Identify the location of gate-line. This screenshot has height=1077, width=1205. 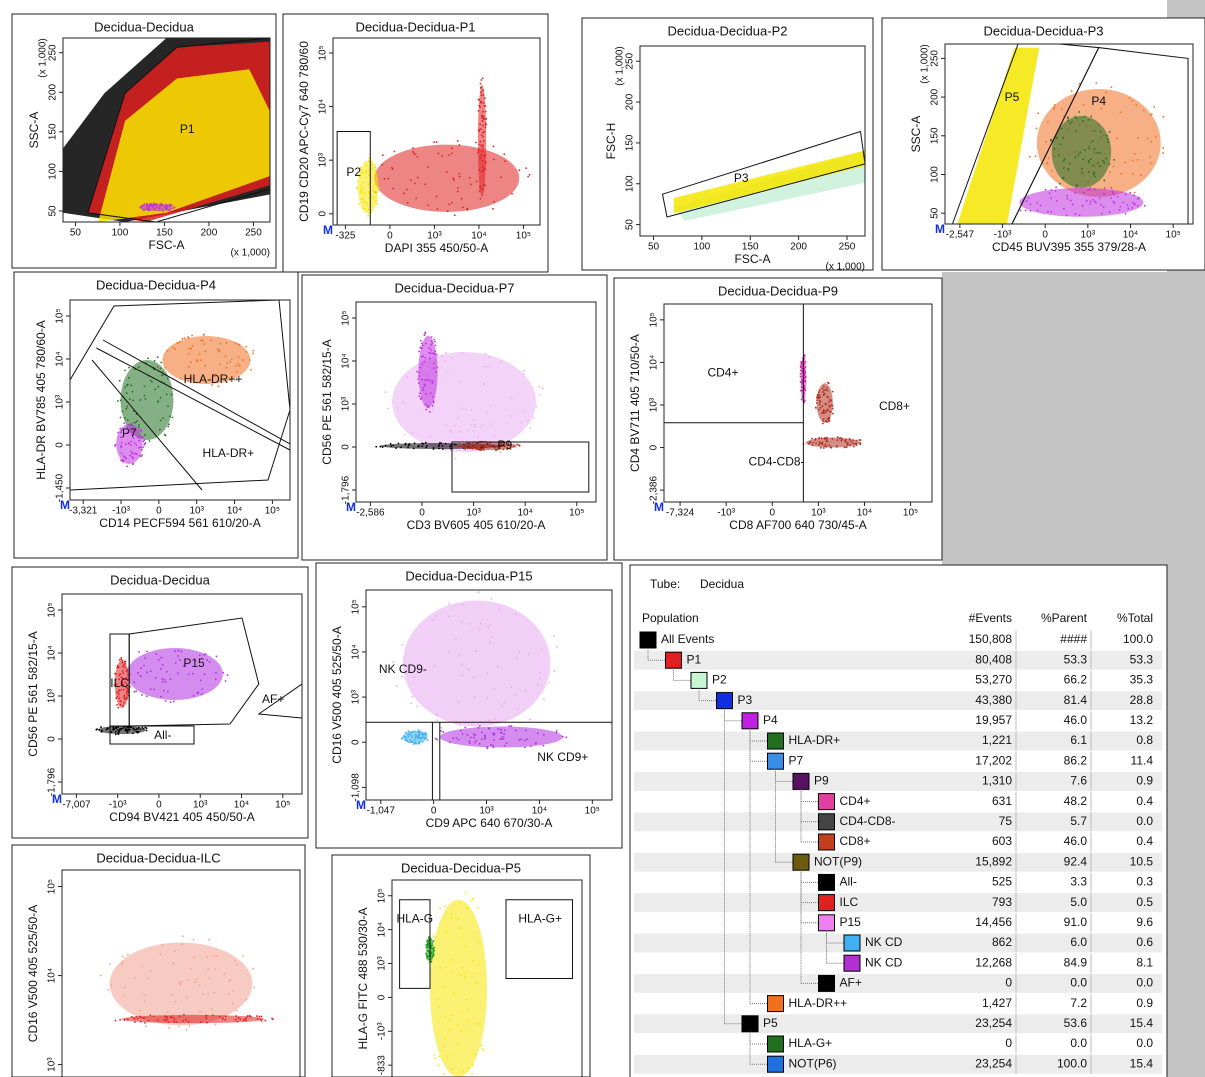
(147, 425).